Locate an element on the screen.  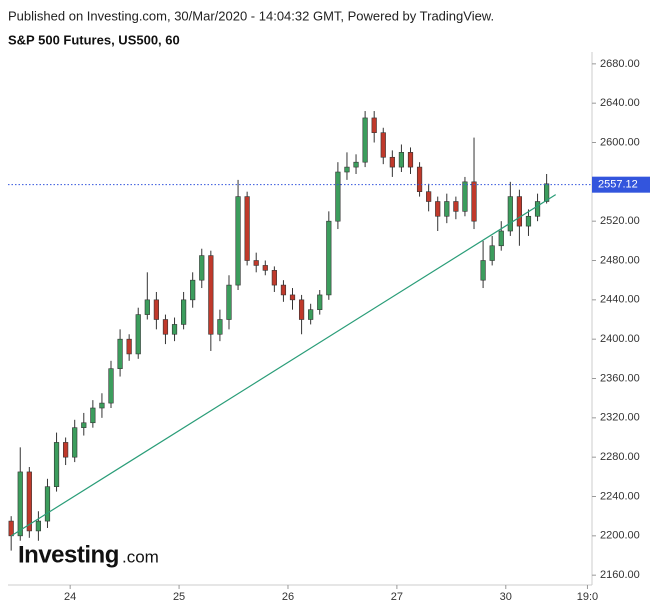
y-tick-label: 2480.00 is located at coordinates (620, 260).